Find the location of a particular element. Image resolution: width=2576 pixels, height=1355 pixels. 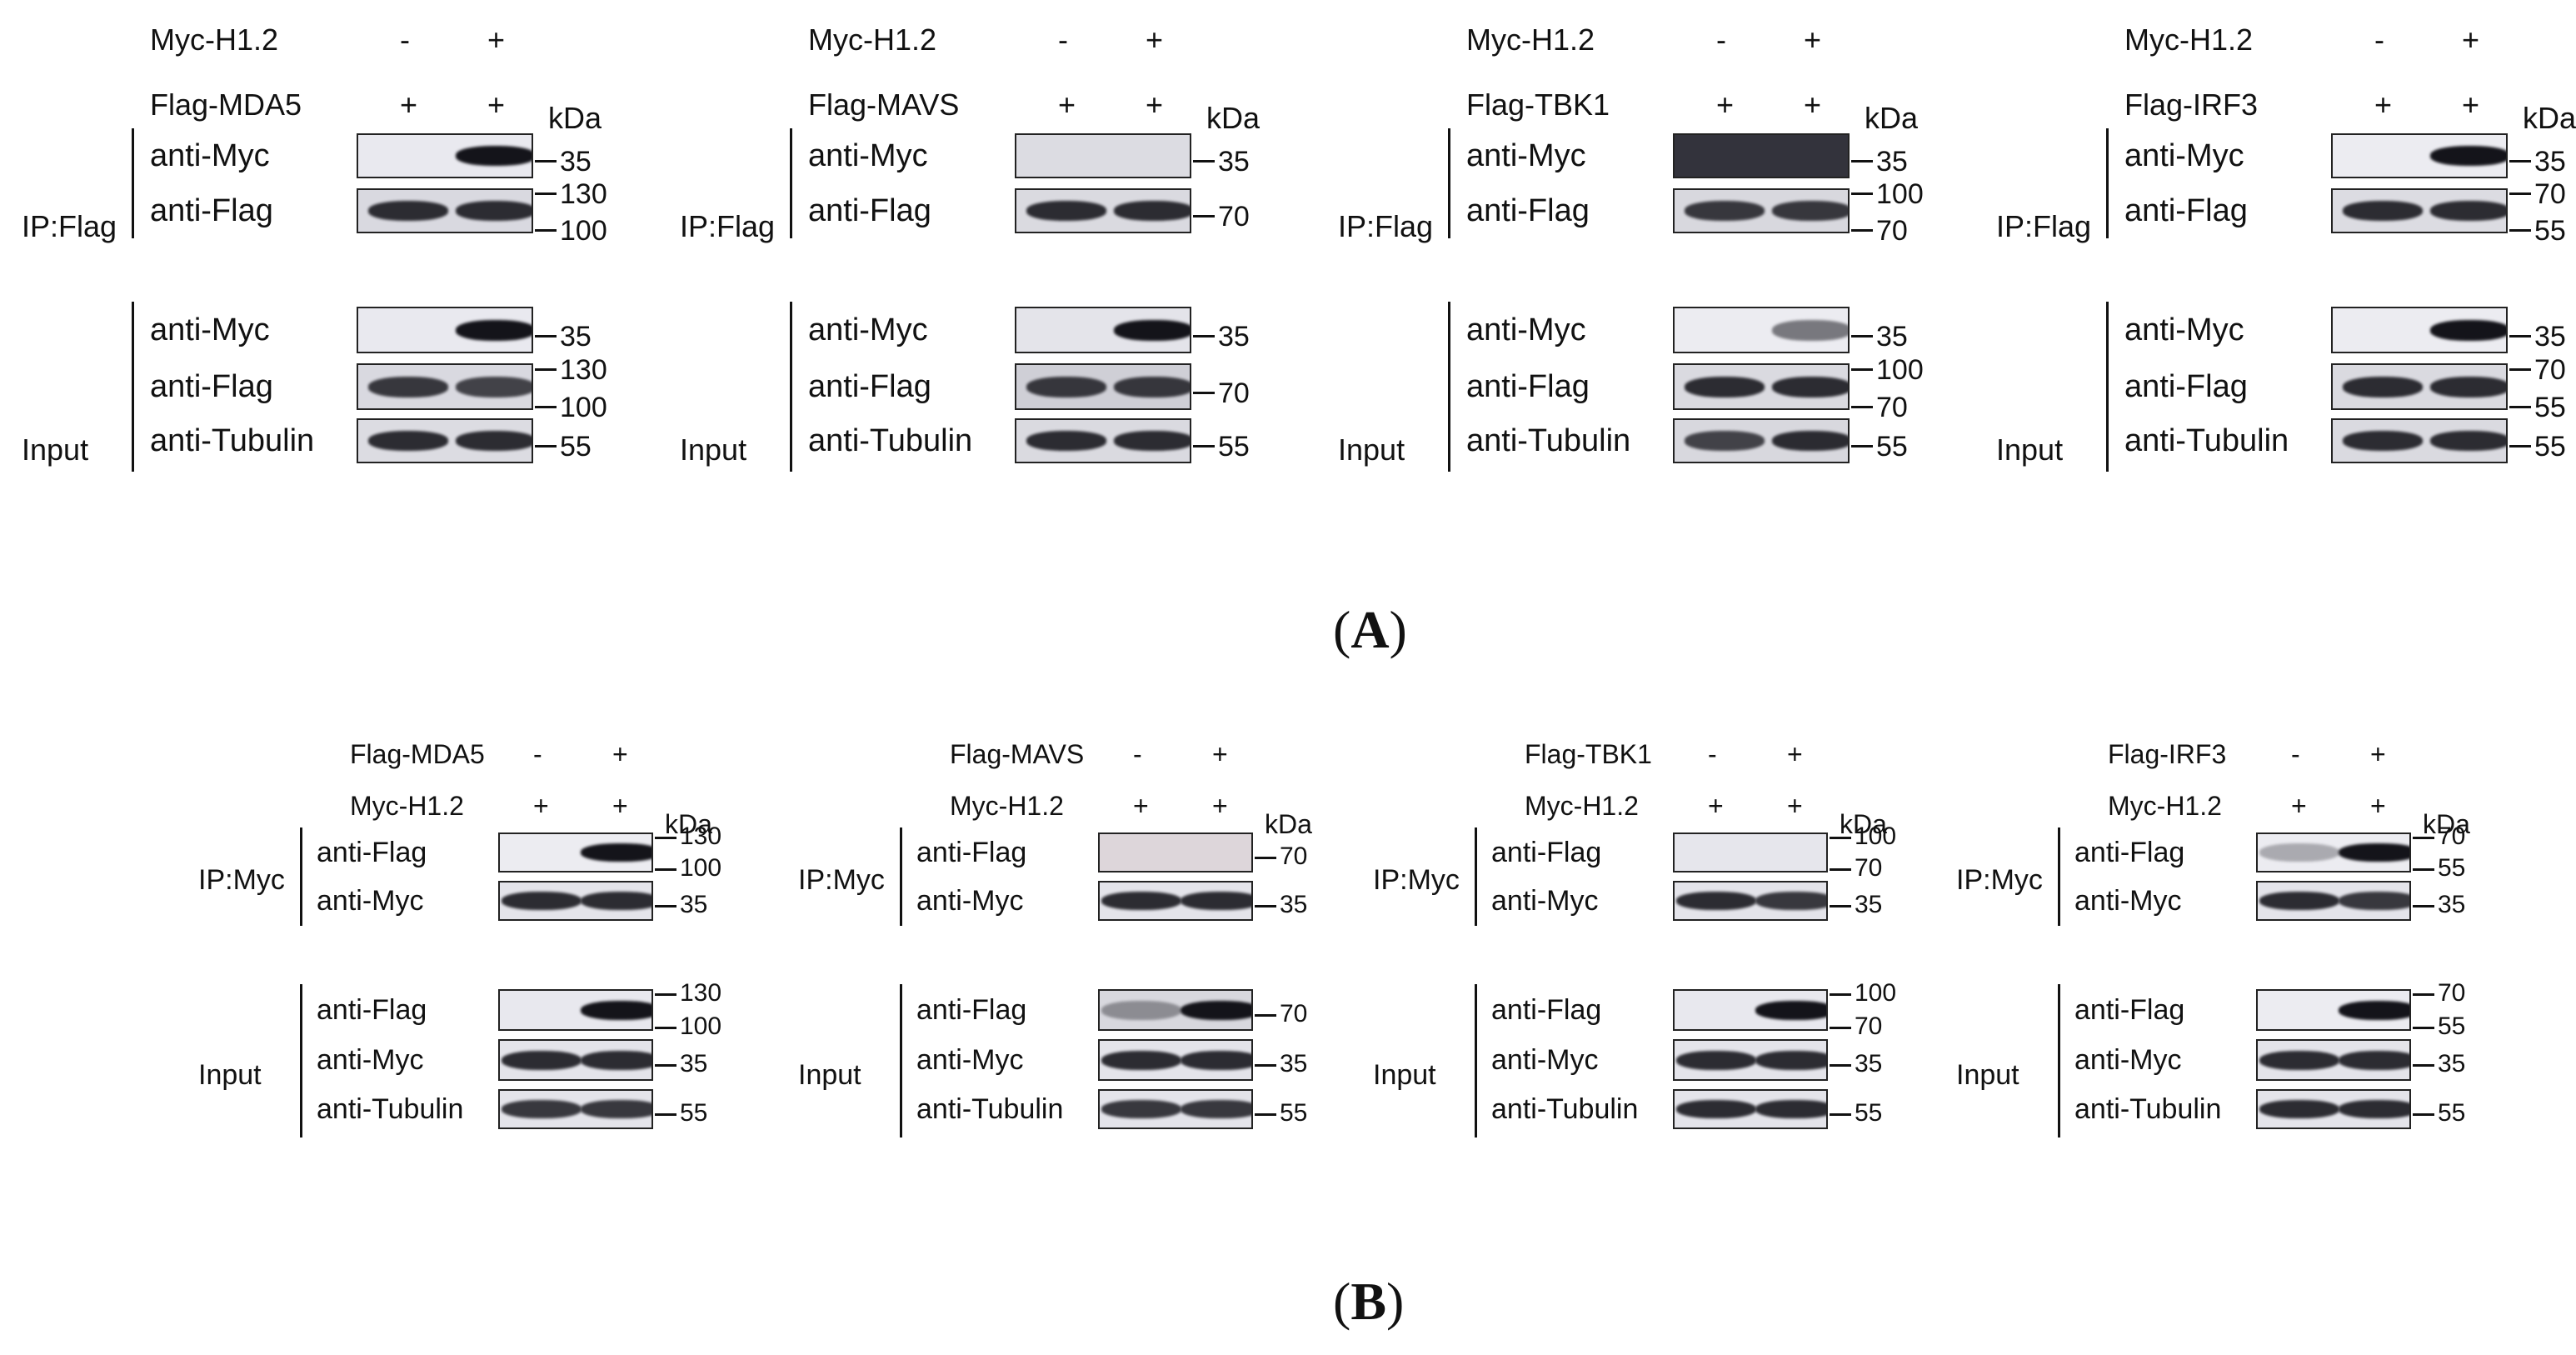

treatment-label: Flag-MAVS is located at coordinates (1017, 754).